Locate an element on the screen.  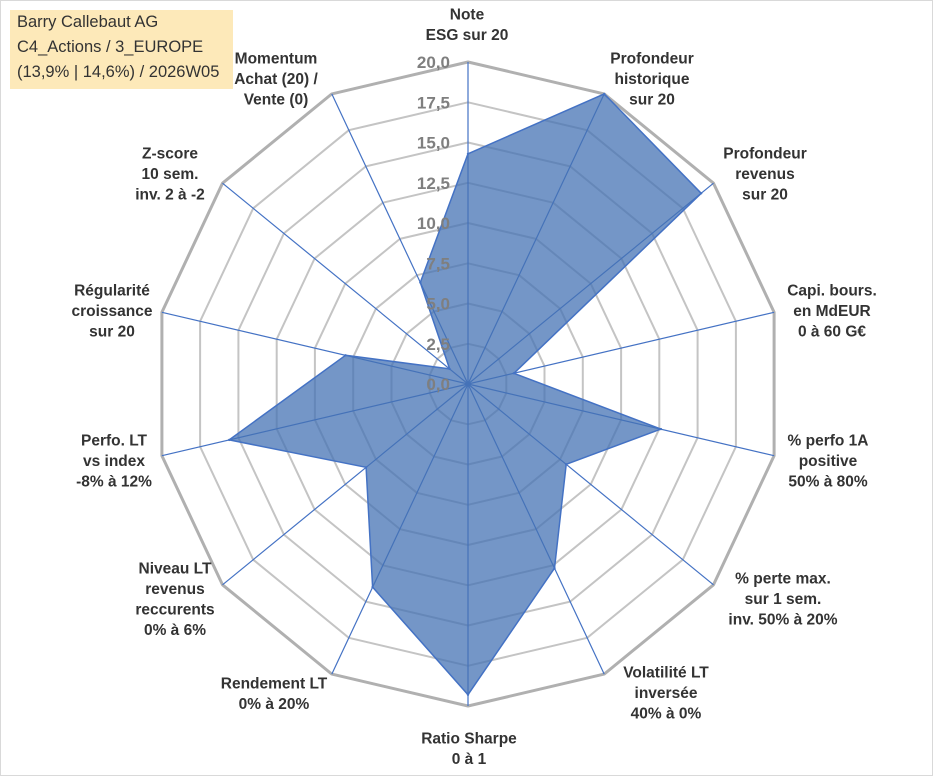
category-label-6: Volatilité LT inversée 40% à 0% is located at coordinates (666, 694).